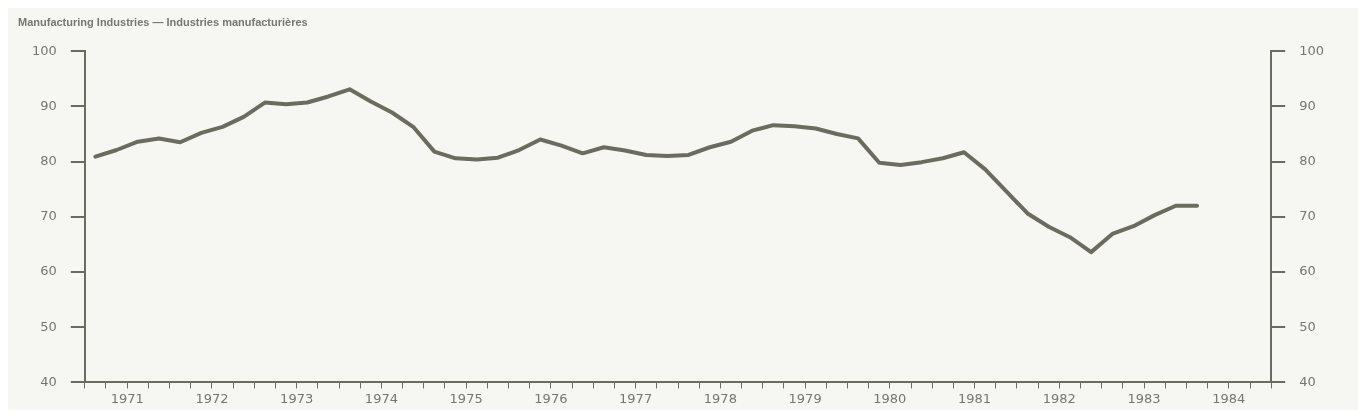  I want to click on x-tick-label: 1972, so click(212, 398).